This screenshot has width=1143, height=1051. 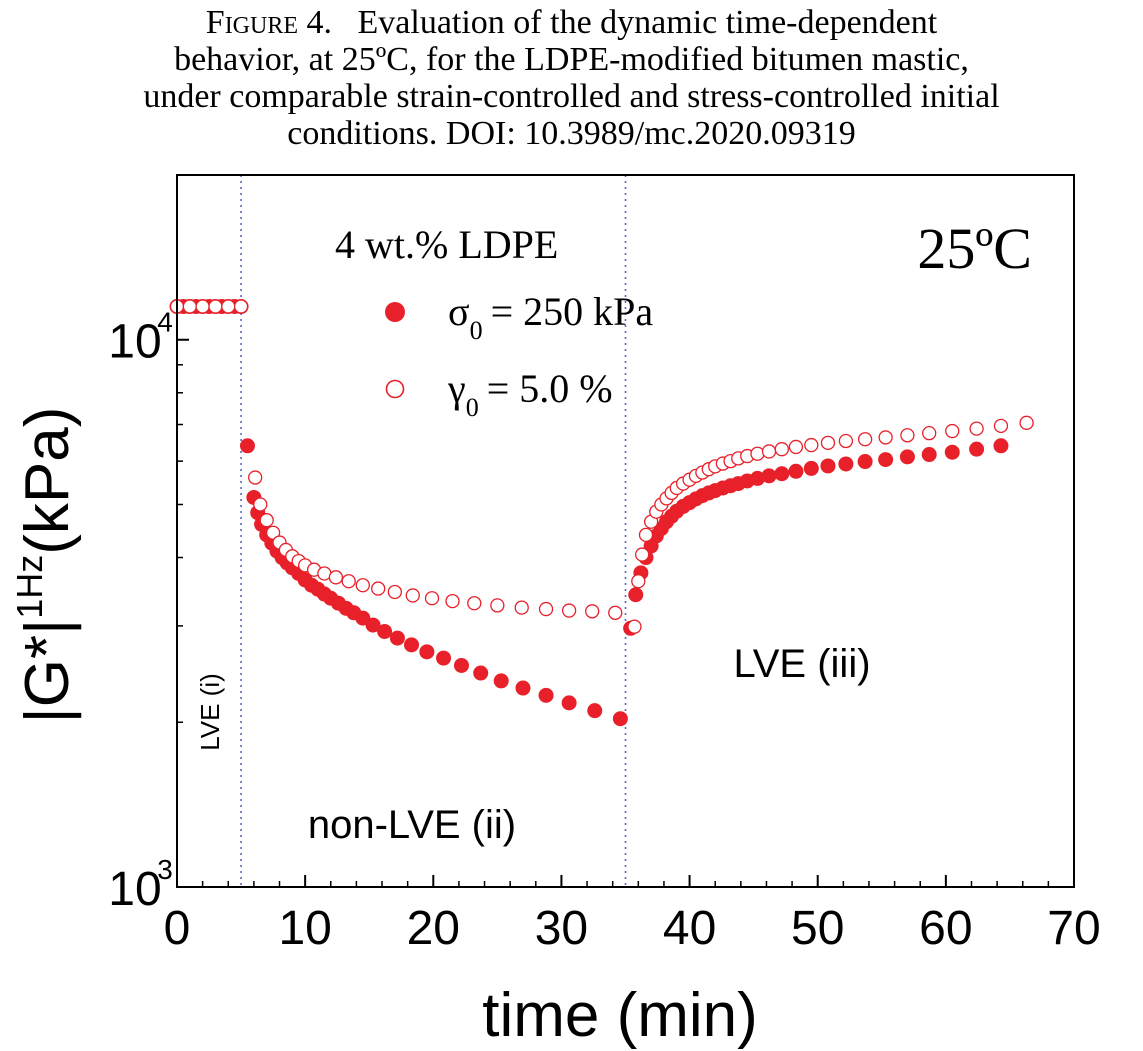 I want to click on legend-entry-strain: γ0 = 5.0 %, so click(x=530, y=394).